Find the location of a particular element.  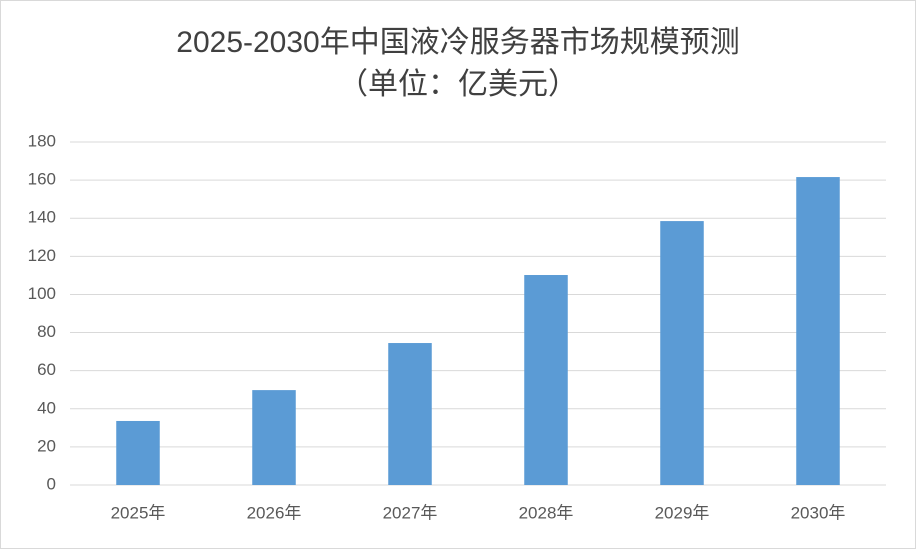

y-tick-label: 40 is located at coordinates (46, 407).